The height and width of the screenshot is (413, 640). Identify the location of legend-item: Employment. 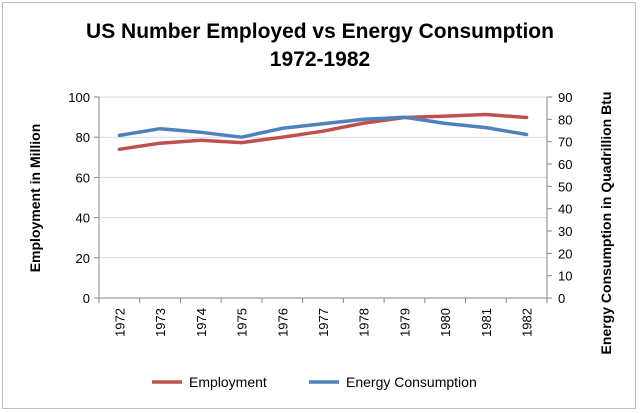
(209, 382).